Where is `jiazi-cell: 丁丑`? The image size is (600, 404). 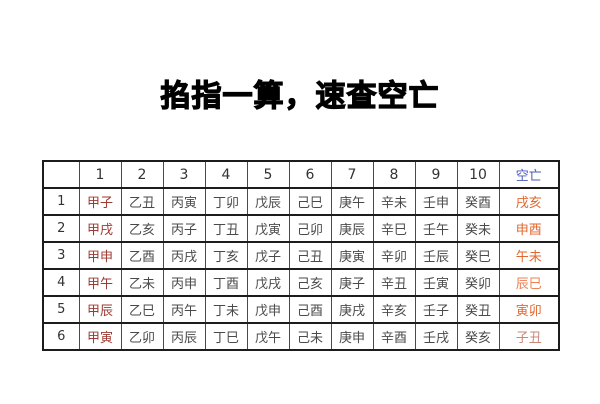
jiazi-cell: 丁丑 is located at coordinates (226, 228).